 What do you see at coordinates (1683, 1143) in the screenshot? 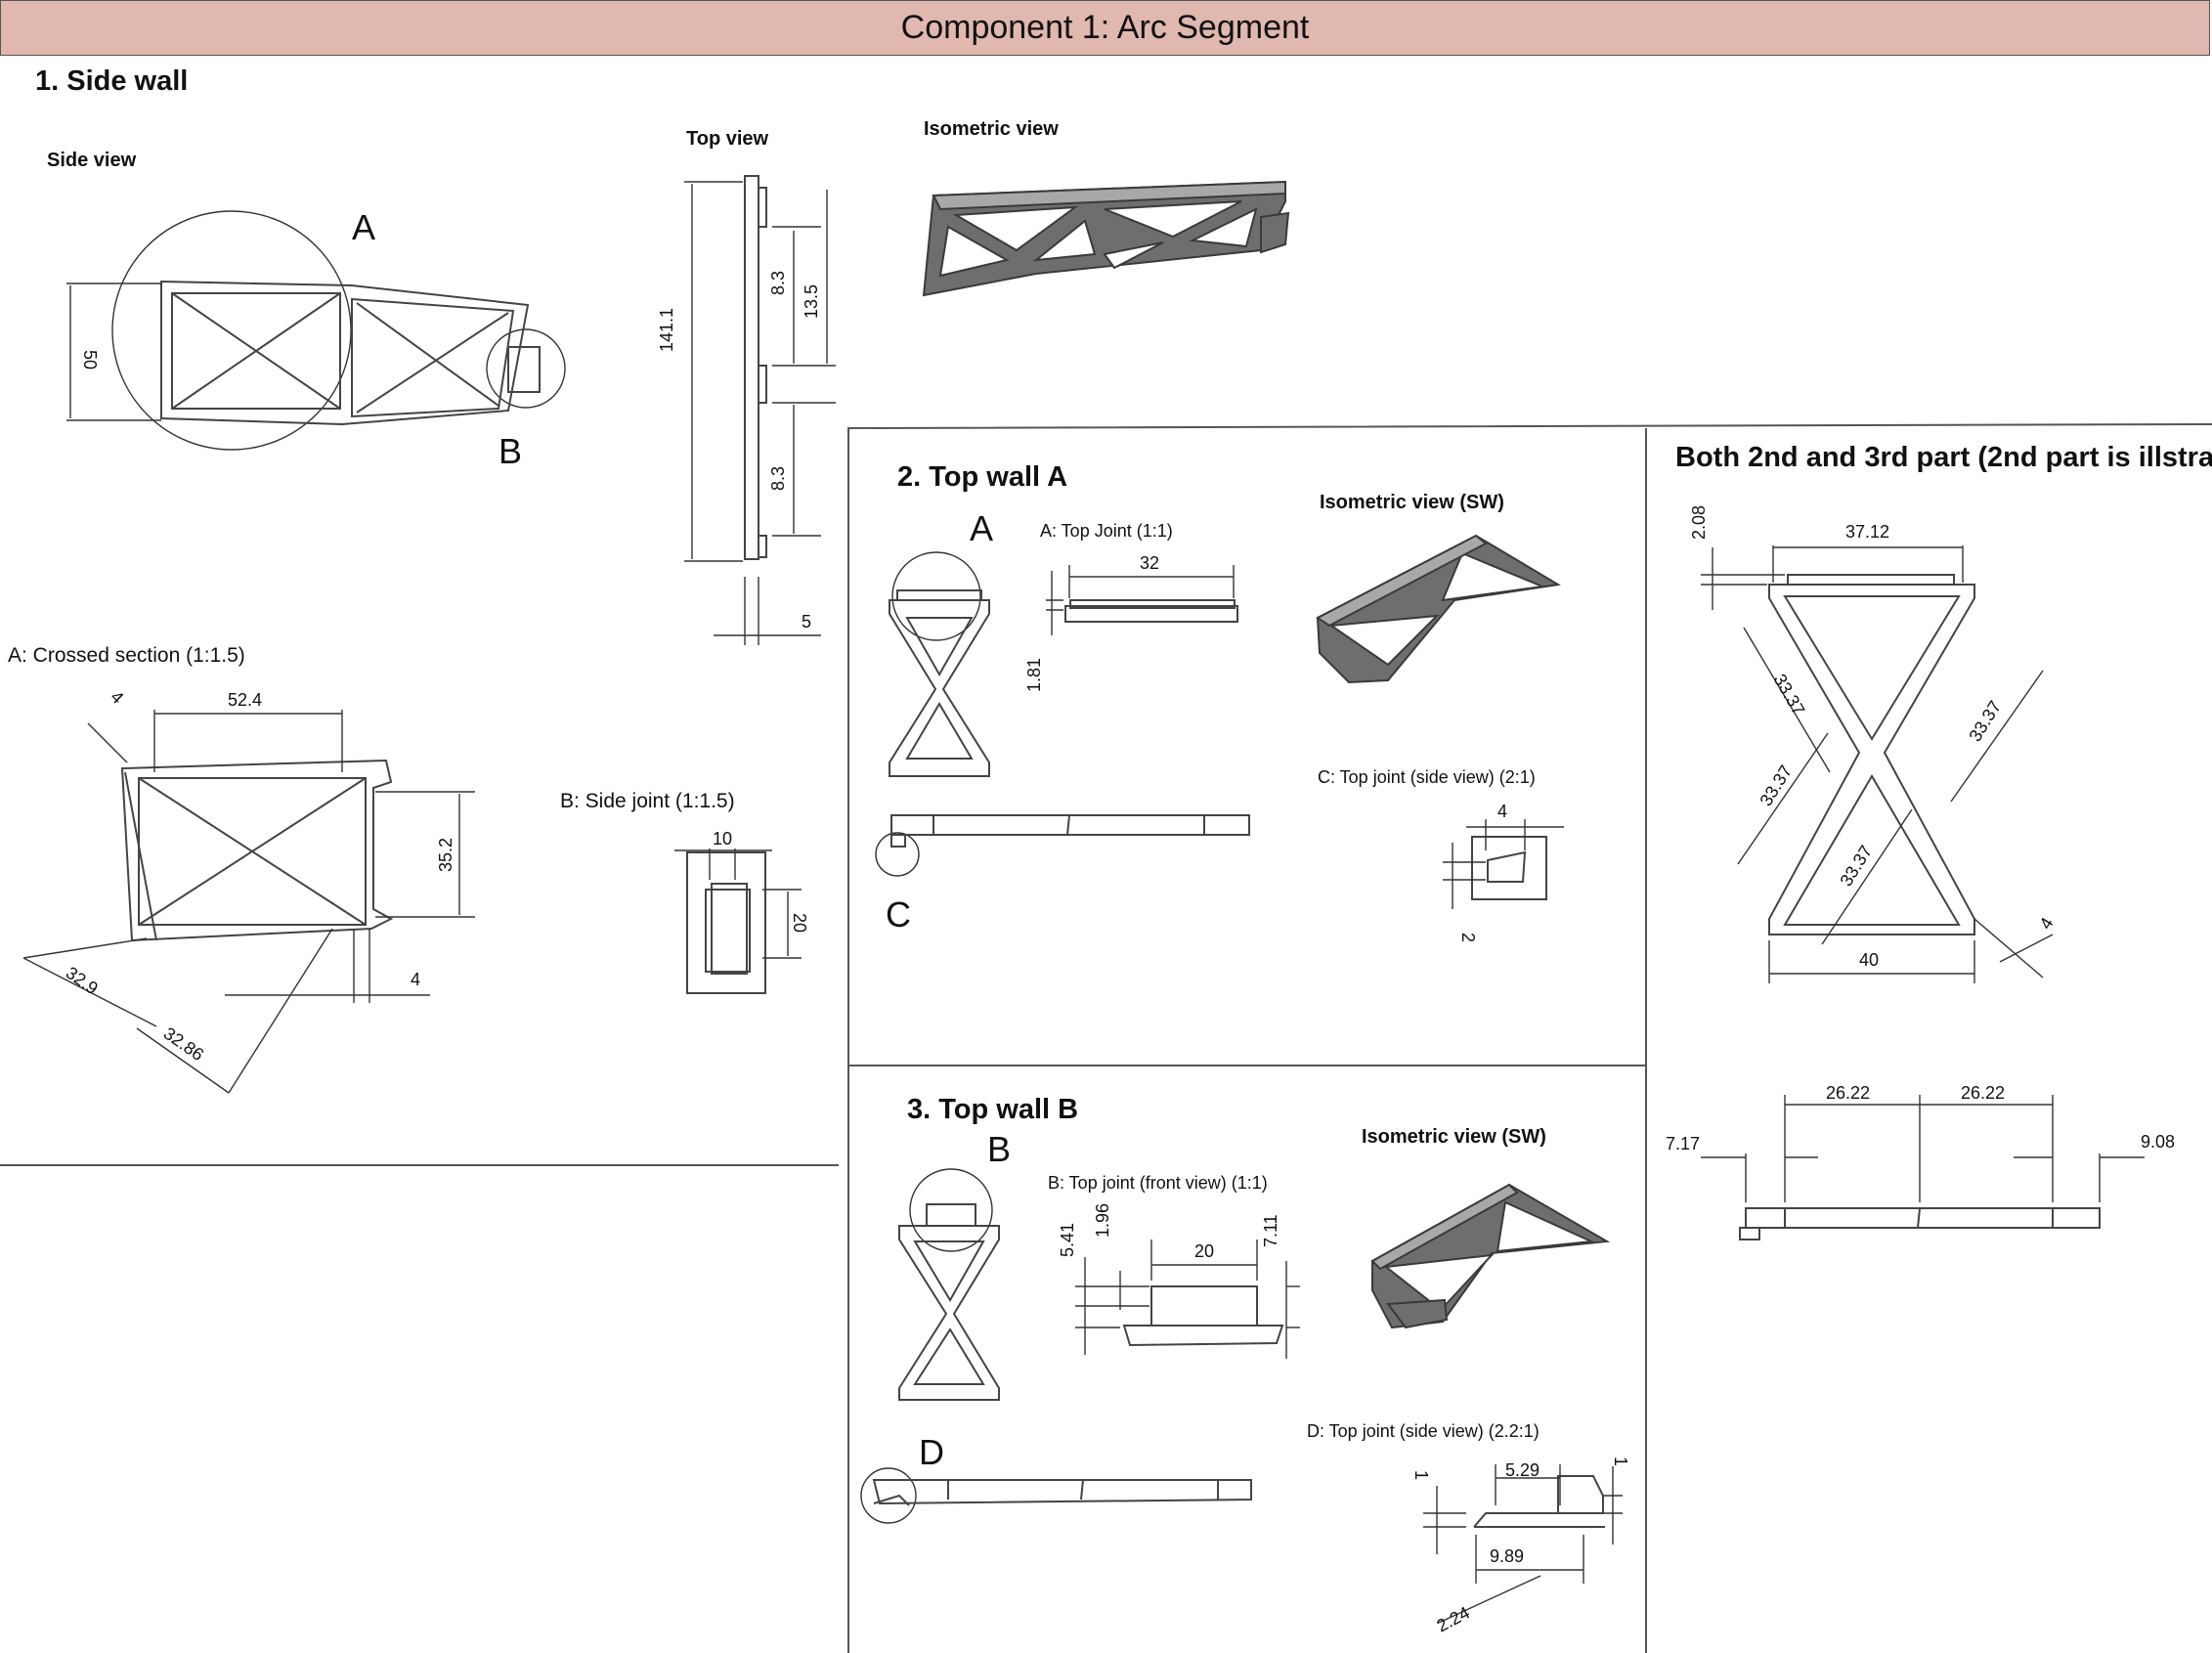
I see `dim-side-left: 7.17` at bounding box center [1683, 1143].